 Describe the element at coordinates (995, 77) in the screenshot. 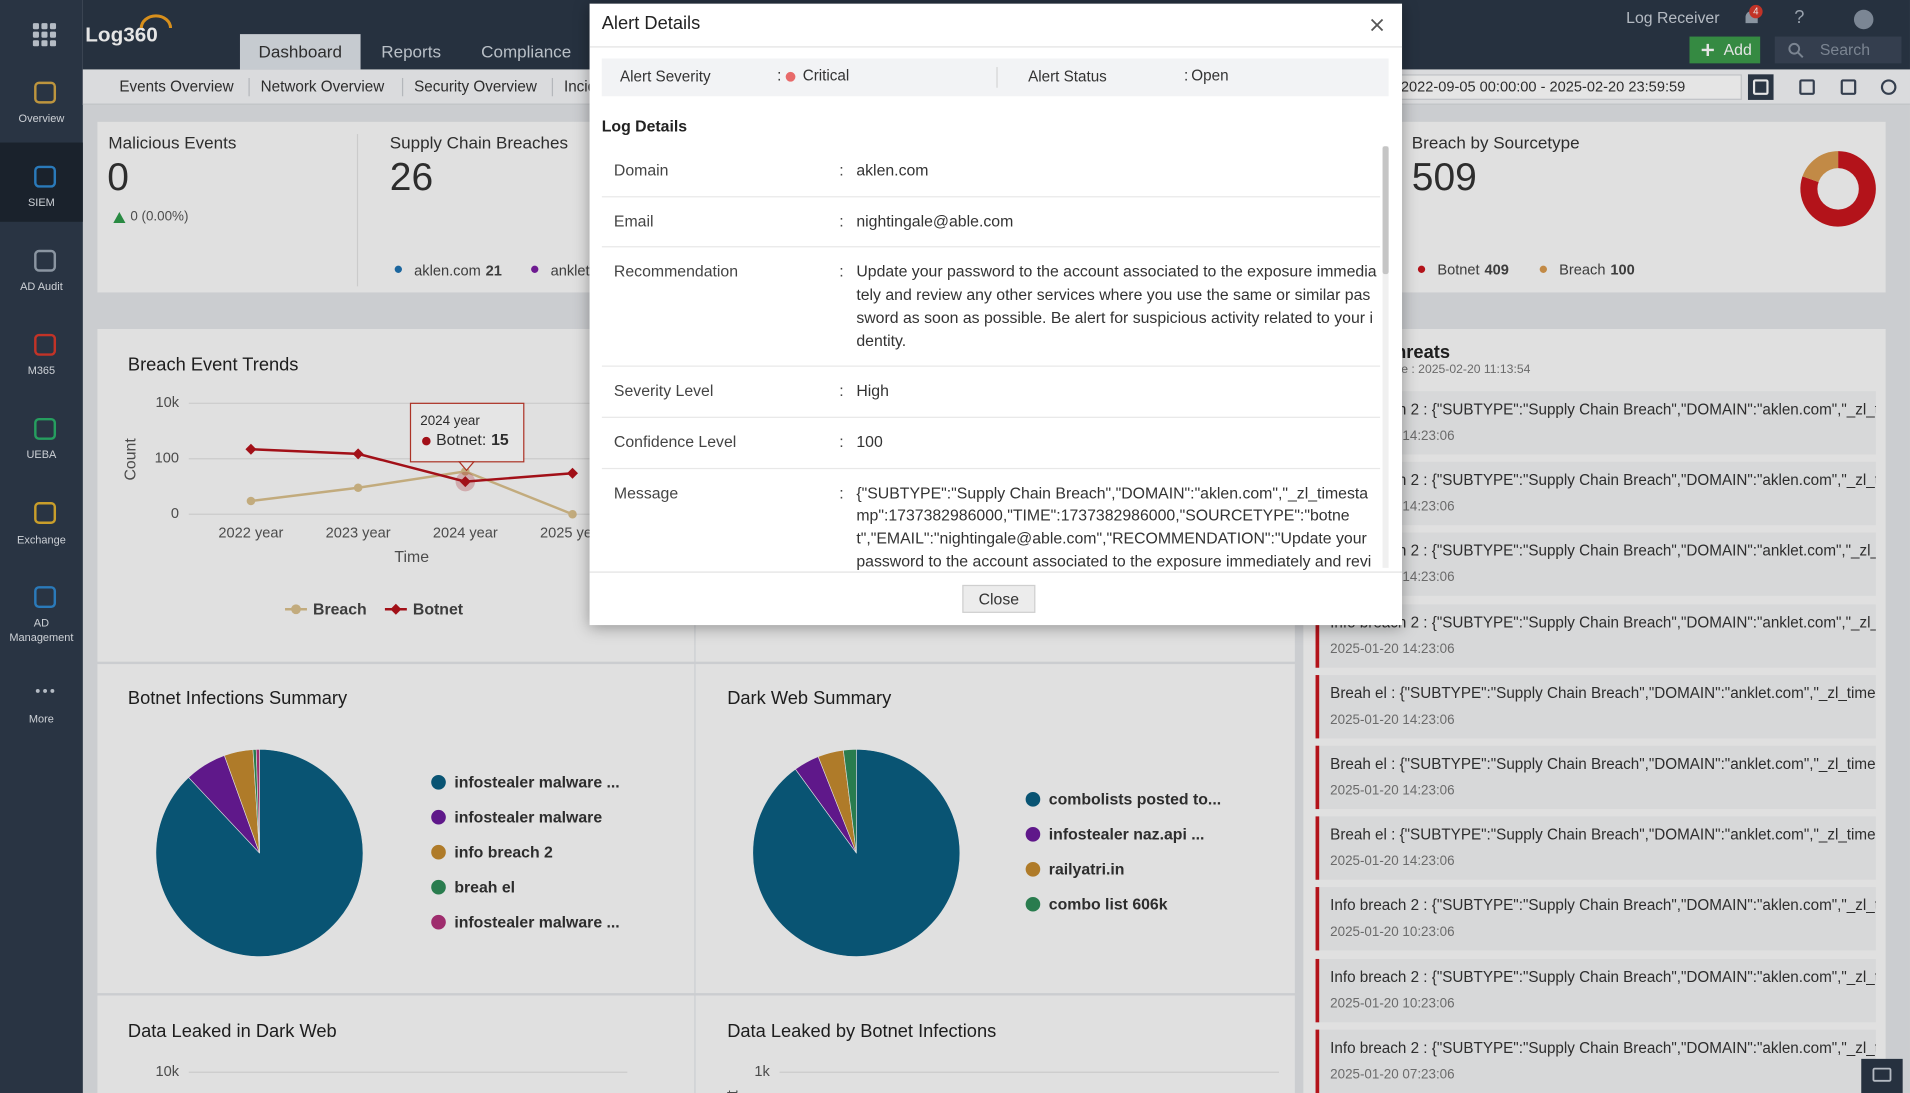

I see `severity-strip: Alert Severity: Critical Alert Status: Open` at that location.